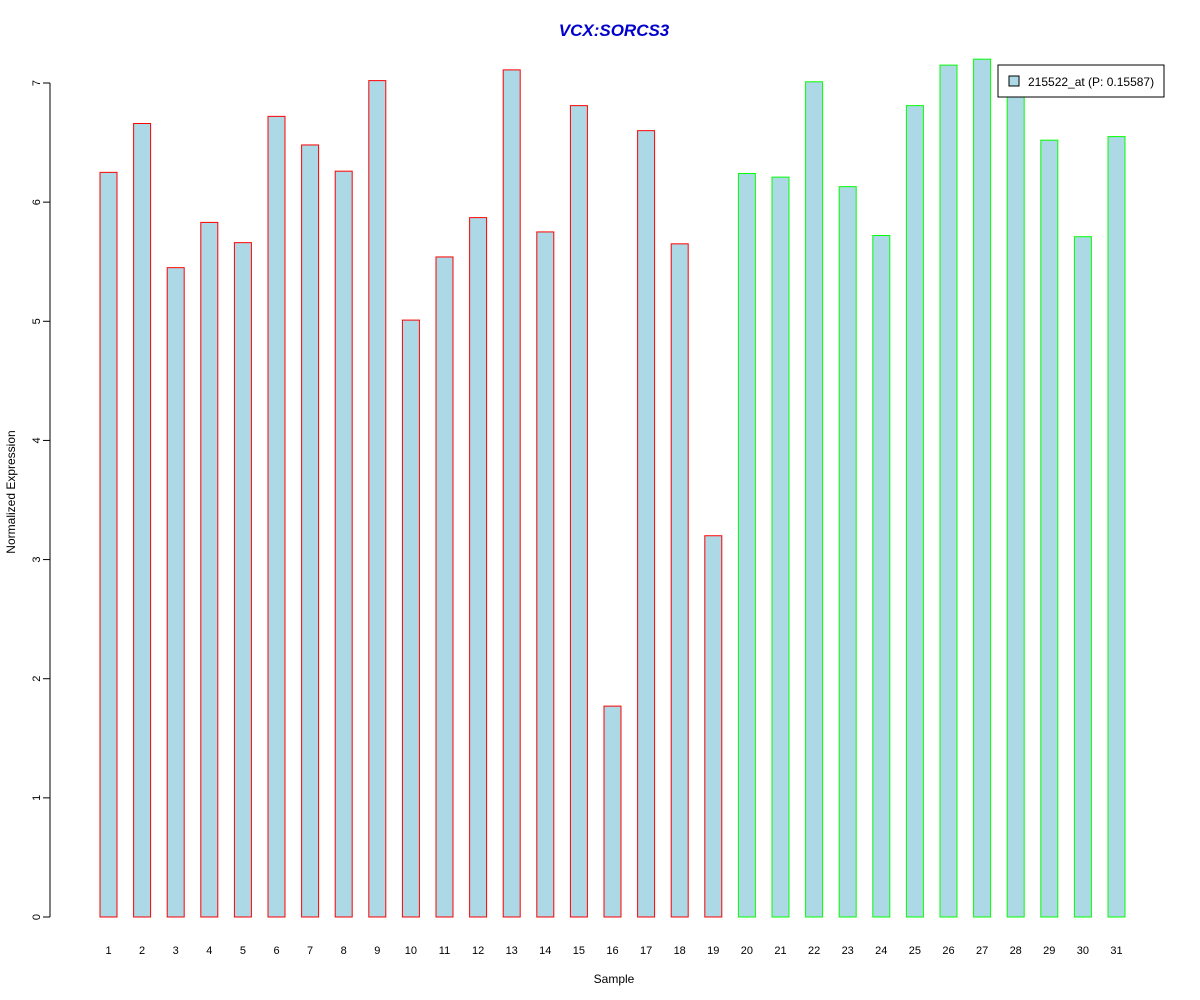 This screenshot has height=1000, width=1200. I want to click on x-tick-label: 23, so click(848, 951).